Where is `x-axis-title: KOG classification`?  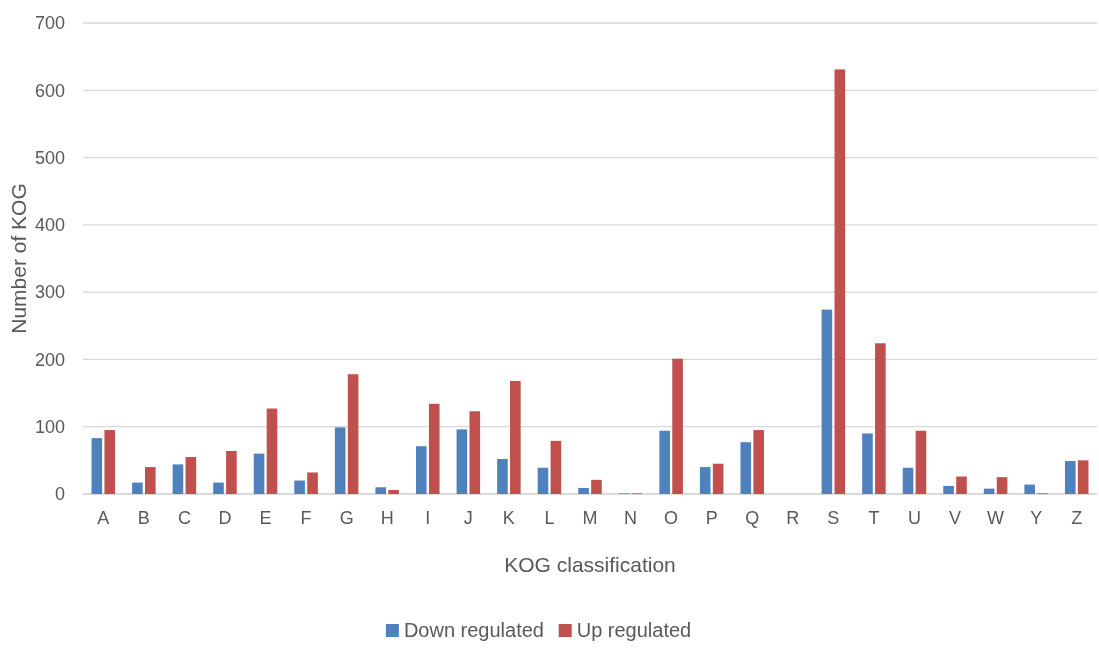
x-axis-title: KOG classification is located at coordinates (590, 564).